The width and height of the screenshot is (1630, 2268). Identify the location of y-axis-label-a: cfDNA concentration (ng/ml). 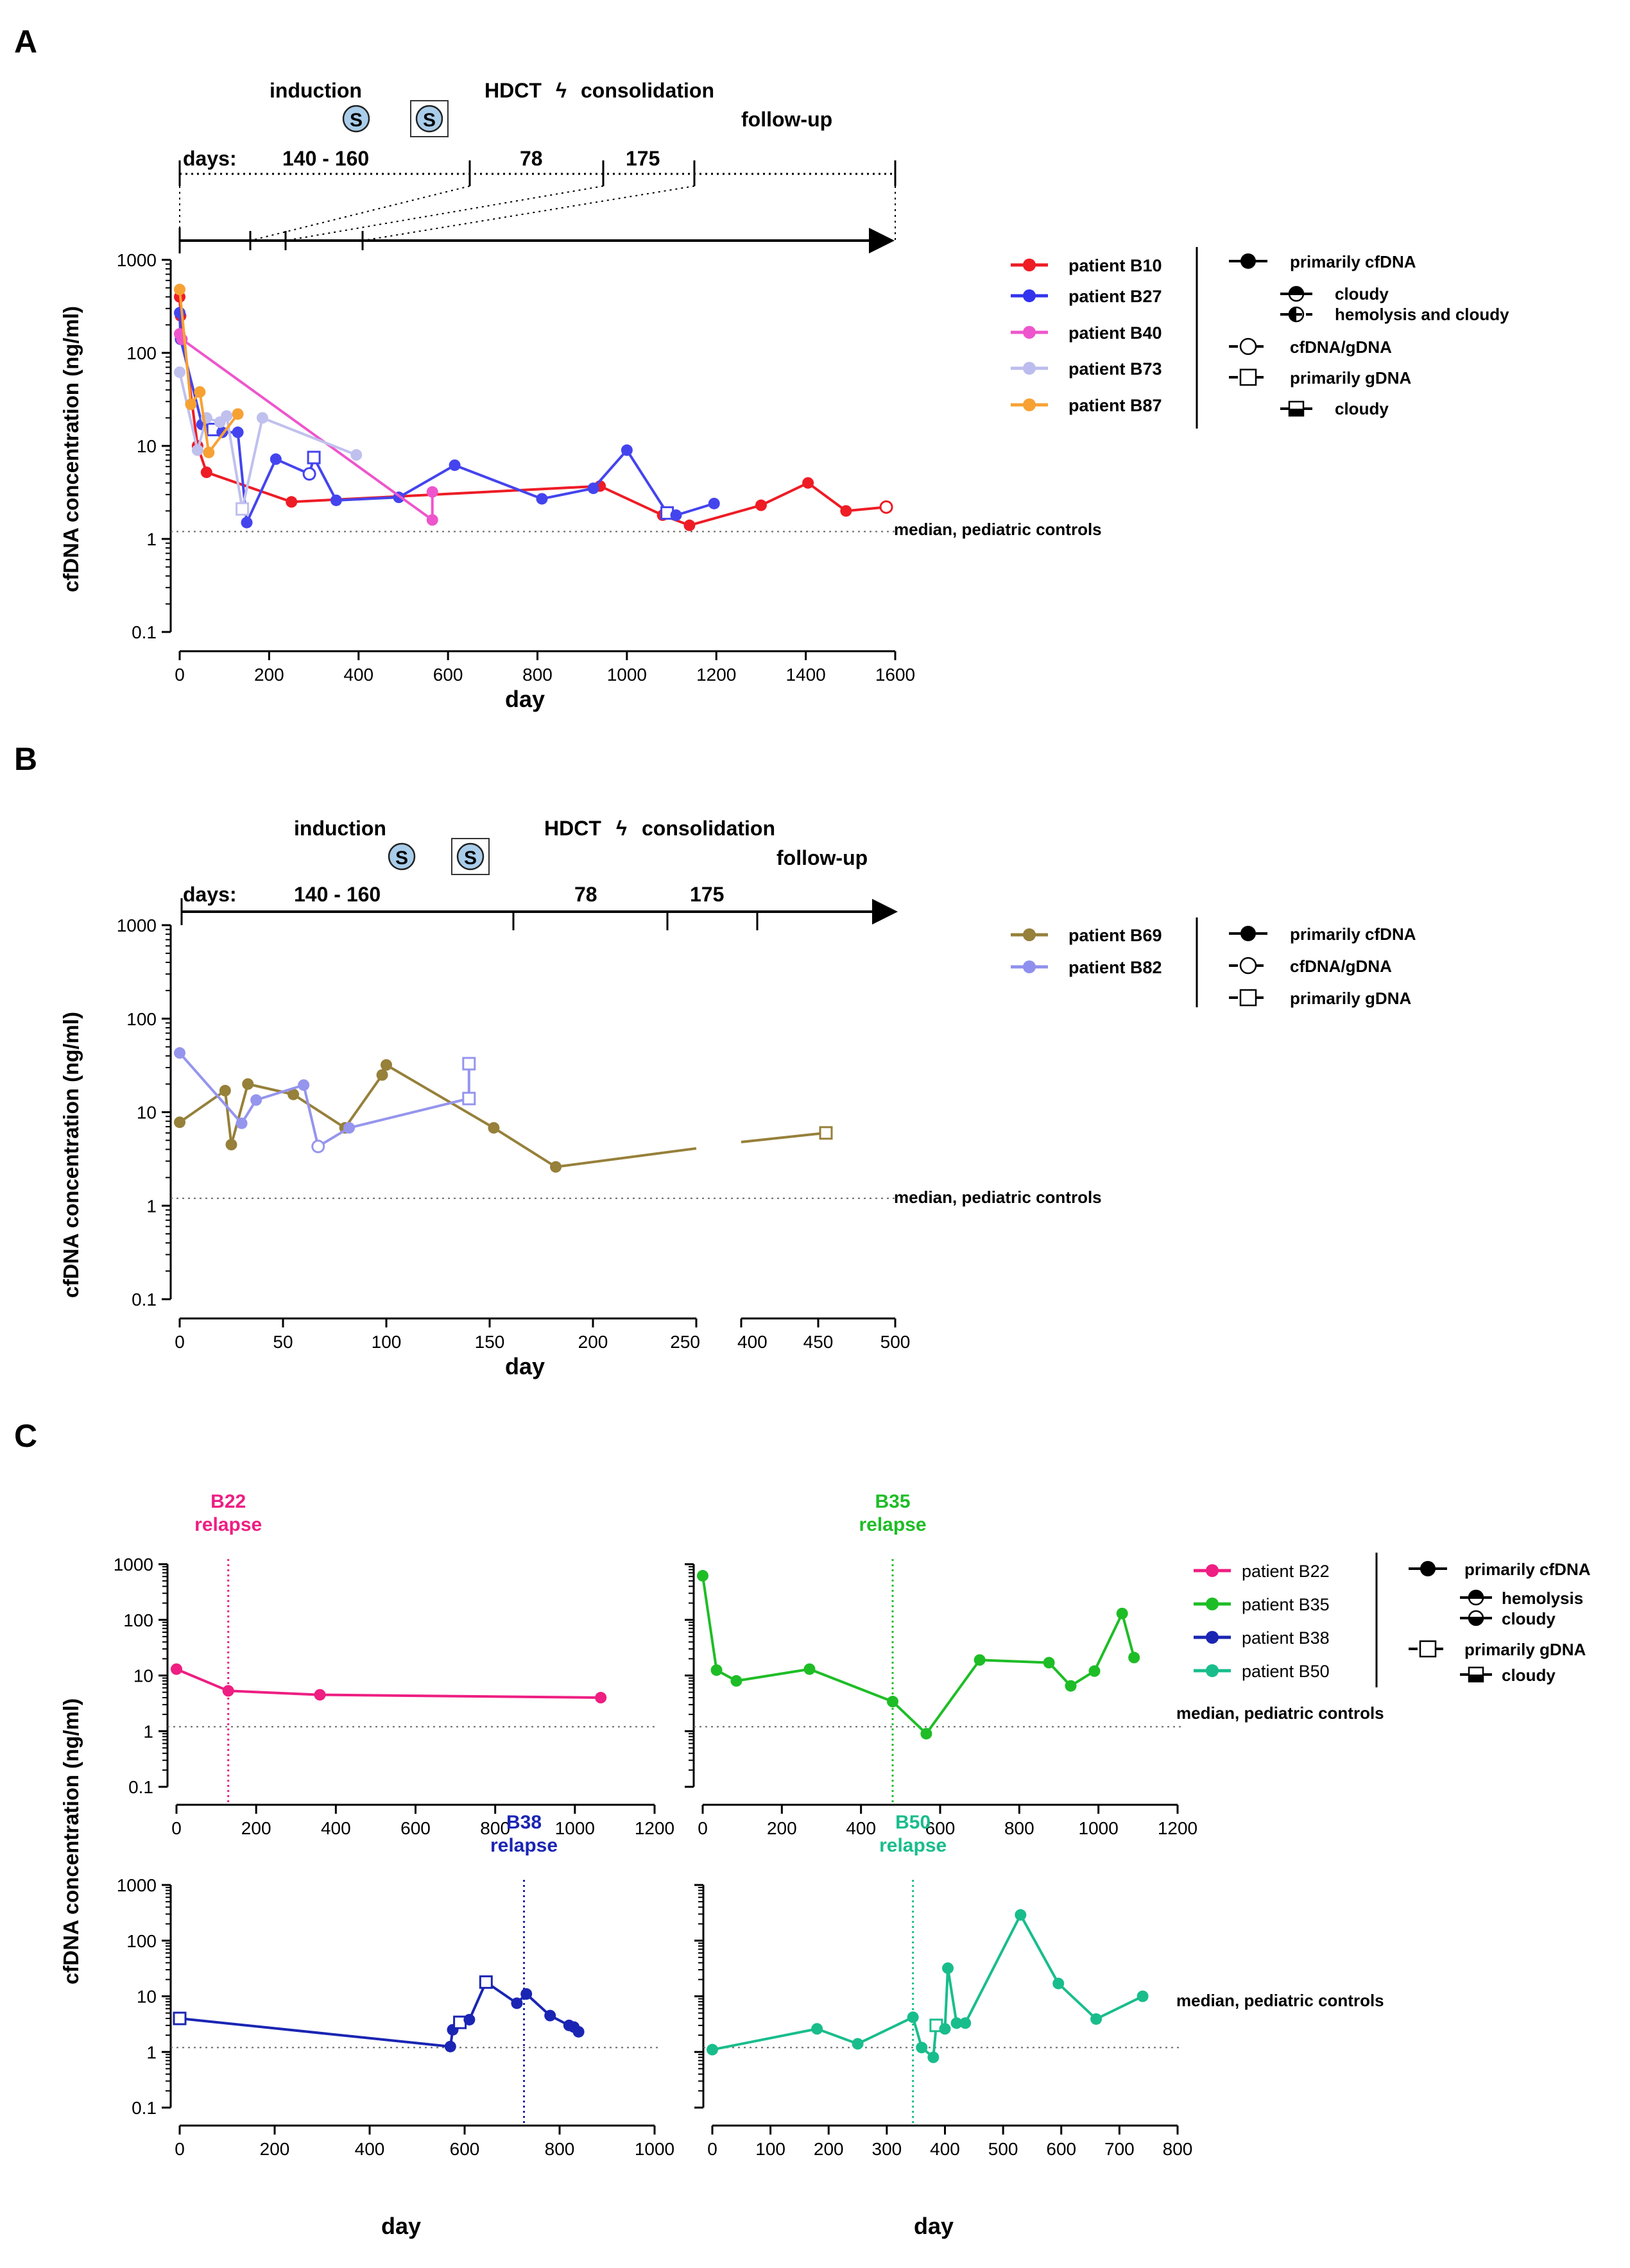
(71, 449).